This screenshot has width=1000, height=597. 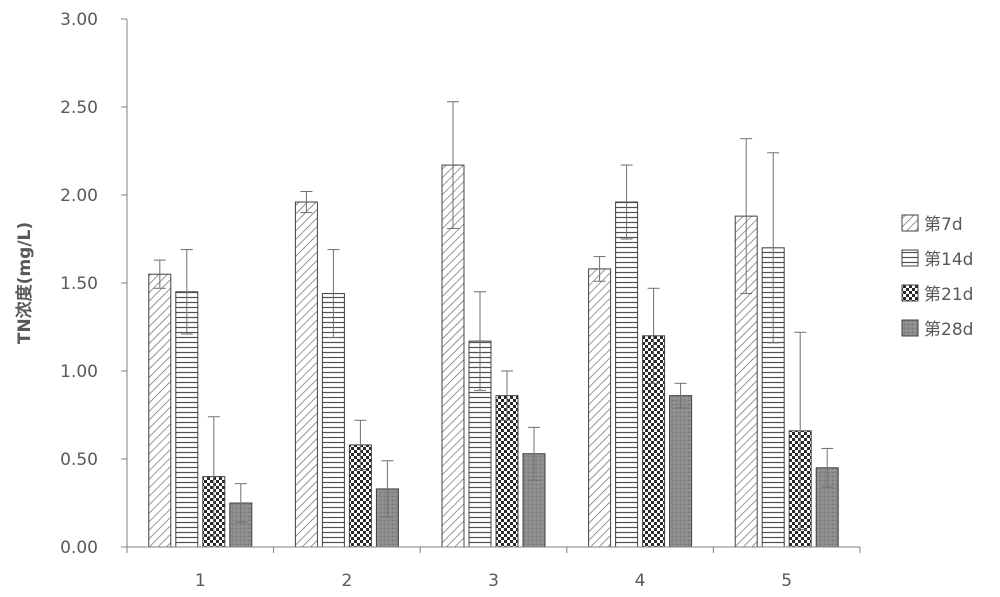 What do you see at coordinates (910, 258) in the screenshot?
I see `legend-swatch-第14d` at bounding box center [910, 258].